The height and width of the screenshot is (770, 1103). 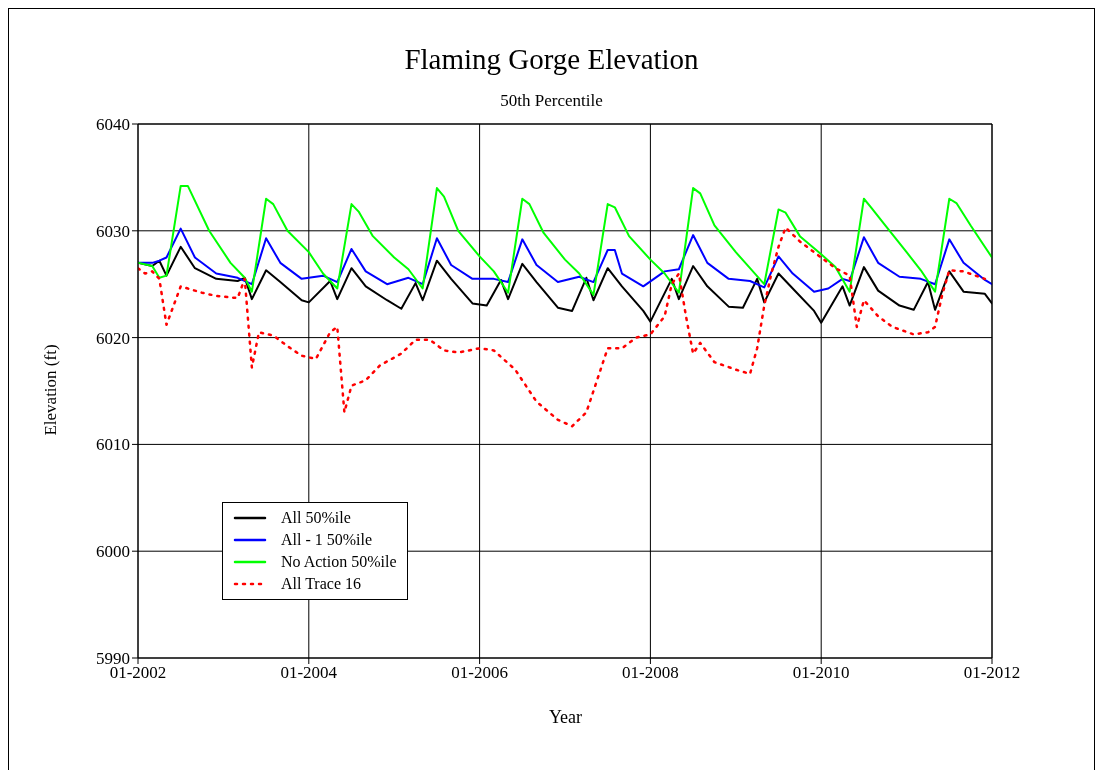 I want to click on x-tick-label: 01-2004, so click(x=309, y=673).